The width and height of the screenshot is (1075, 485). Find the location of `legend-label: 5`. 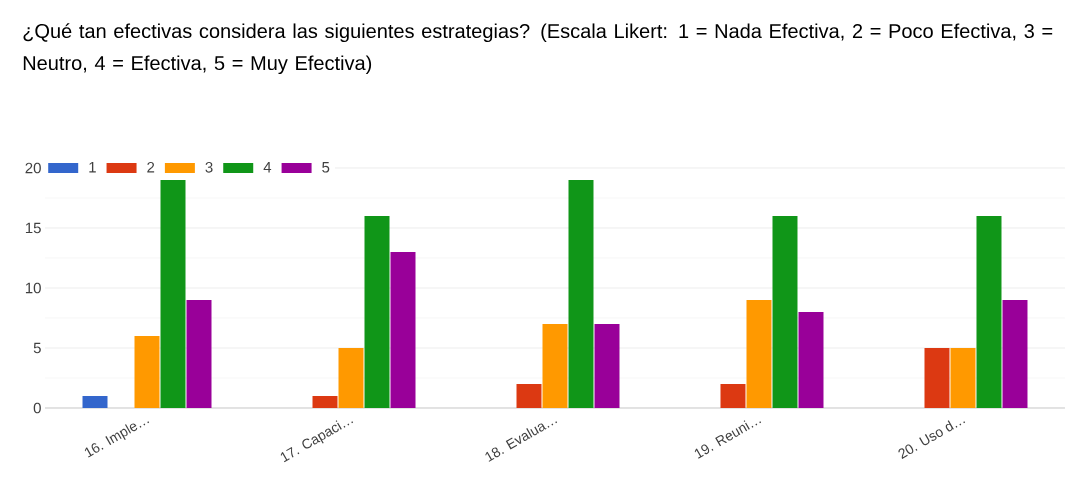

legend-label: 5 is located at coordinates (326, 167).